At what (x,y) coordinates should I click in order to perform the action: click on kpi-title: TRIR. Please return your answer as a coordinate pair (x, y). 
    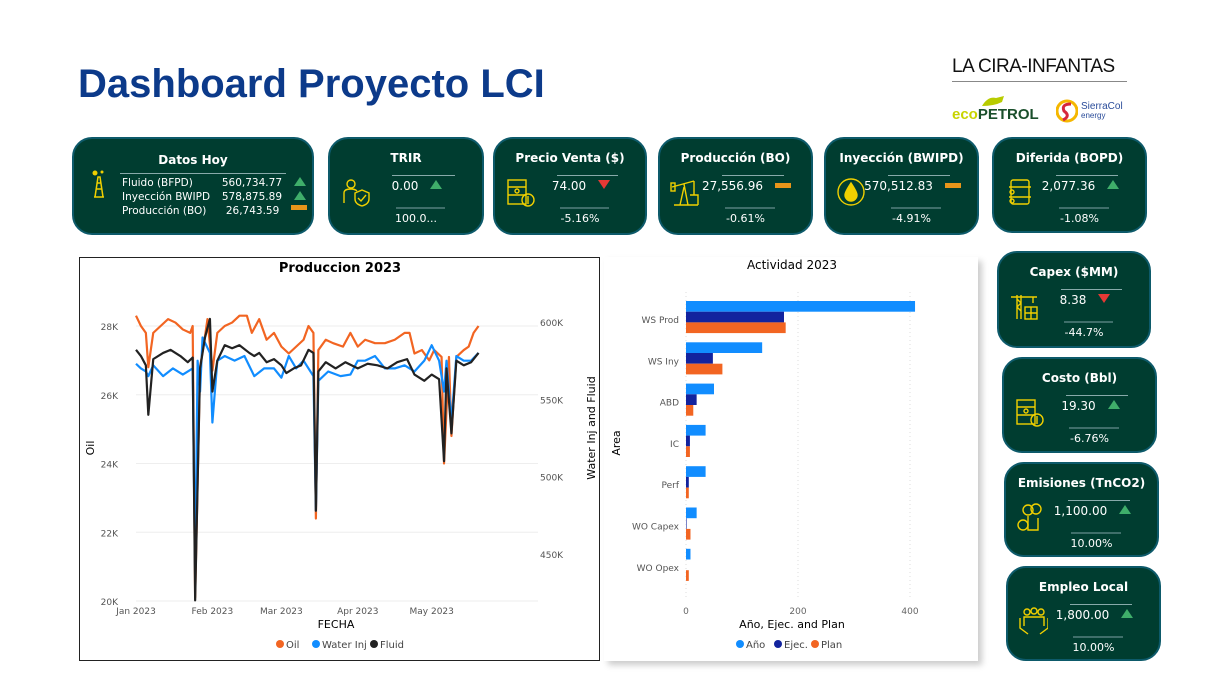
    Looking at the image, I should click on (406, 158).